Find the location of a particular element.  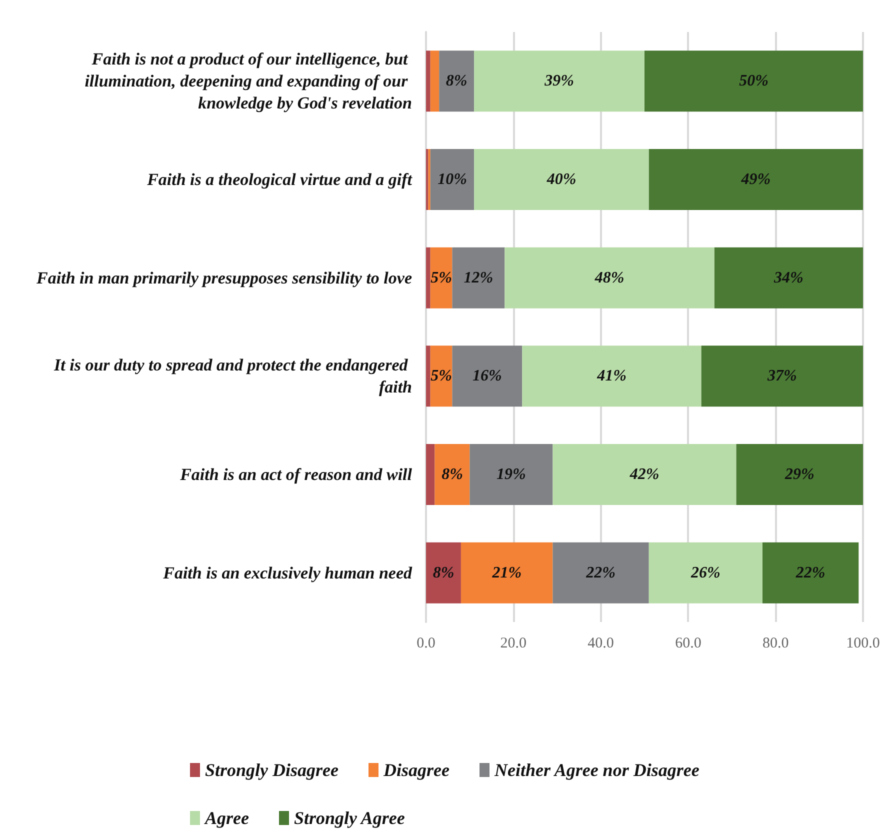

data-label: 37% is located at coordinates (781, 376).